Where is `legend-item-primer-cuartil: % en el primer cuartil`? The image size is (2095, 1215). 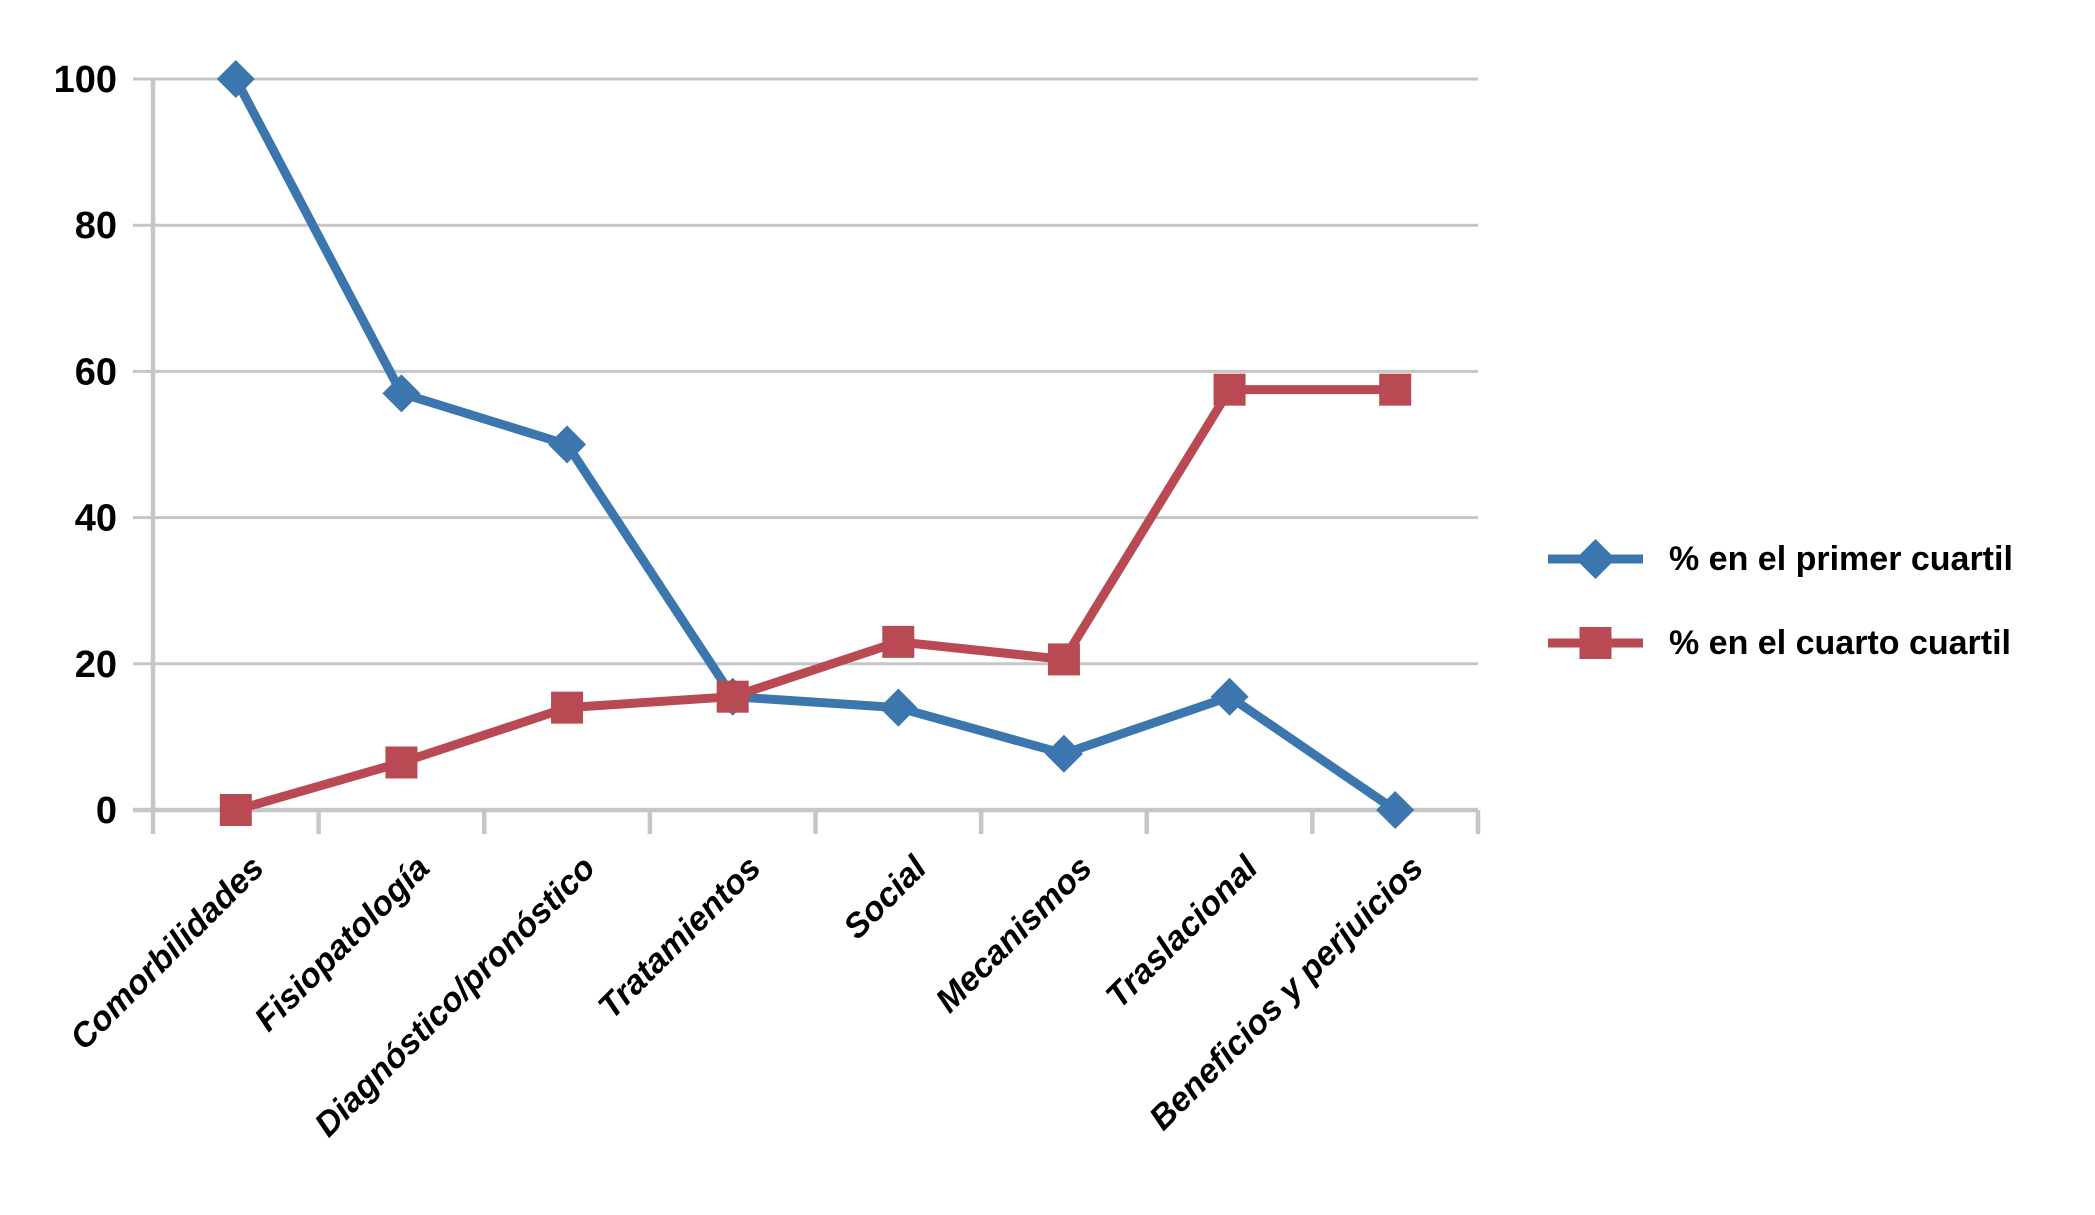 legend-item-primer-cuartil: % en el primer cuartil is located at coordinates (1780, 559).